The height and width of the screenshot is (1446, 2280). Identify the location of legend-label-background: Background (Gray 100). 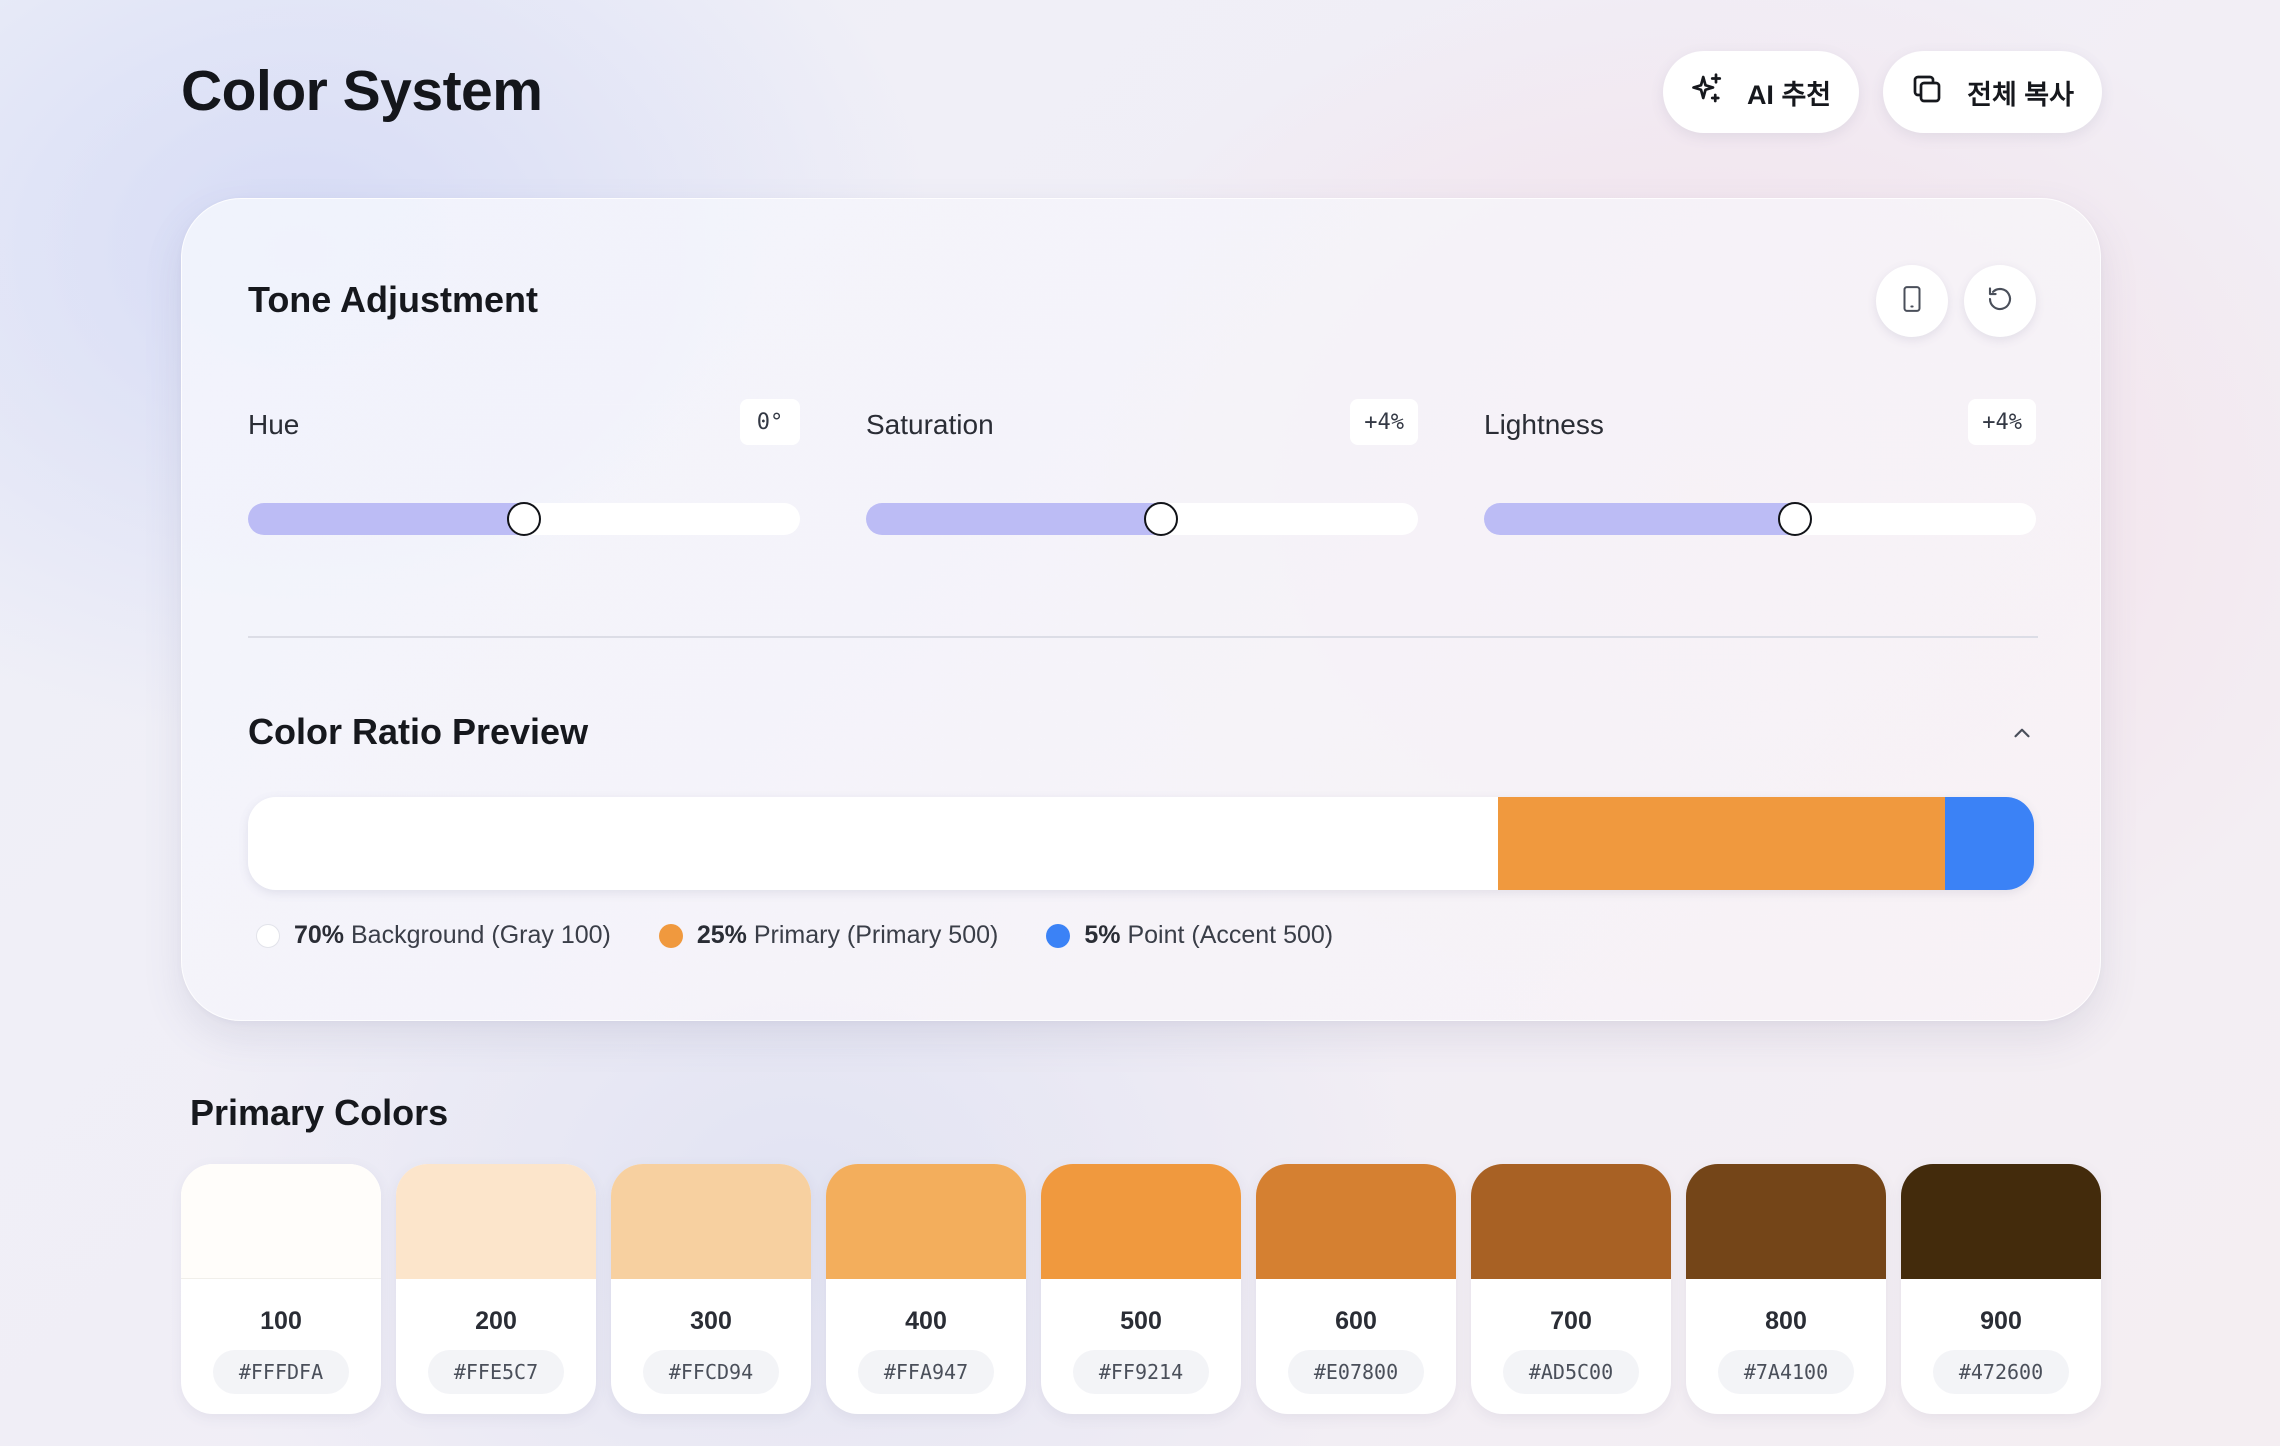
(481, 935).